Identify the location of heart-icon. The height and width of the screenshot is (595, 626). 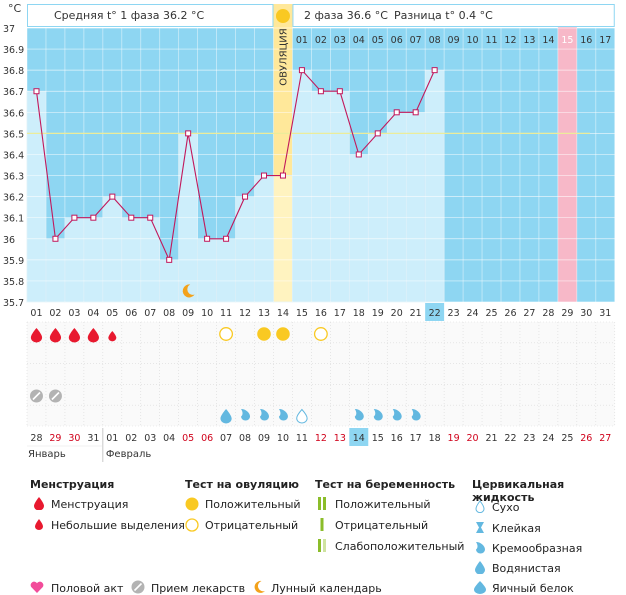
(37, 587).